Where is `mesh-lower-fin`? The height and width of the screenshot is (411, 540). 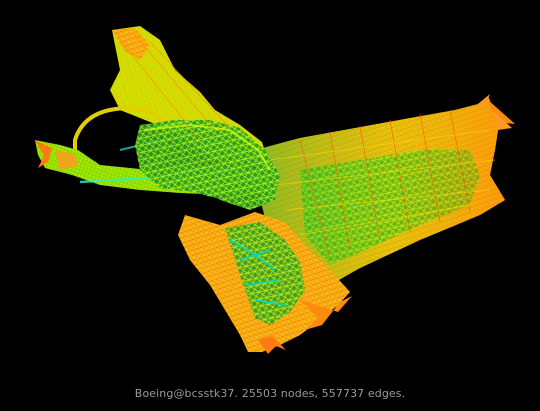
mesh-lower-fin is located at coordinates (265, 283).